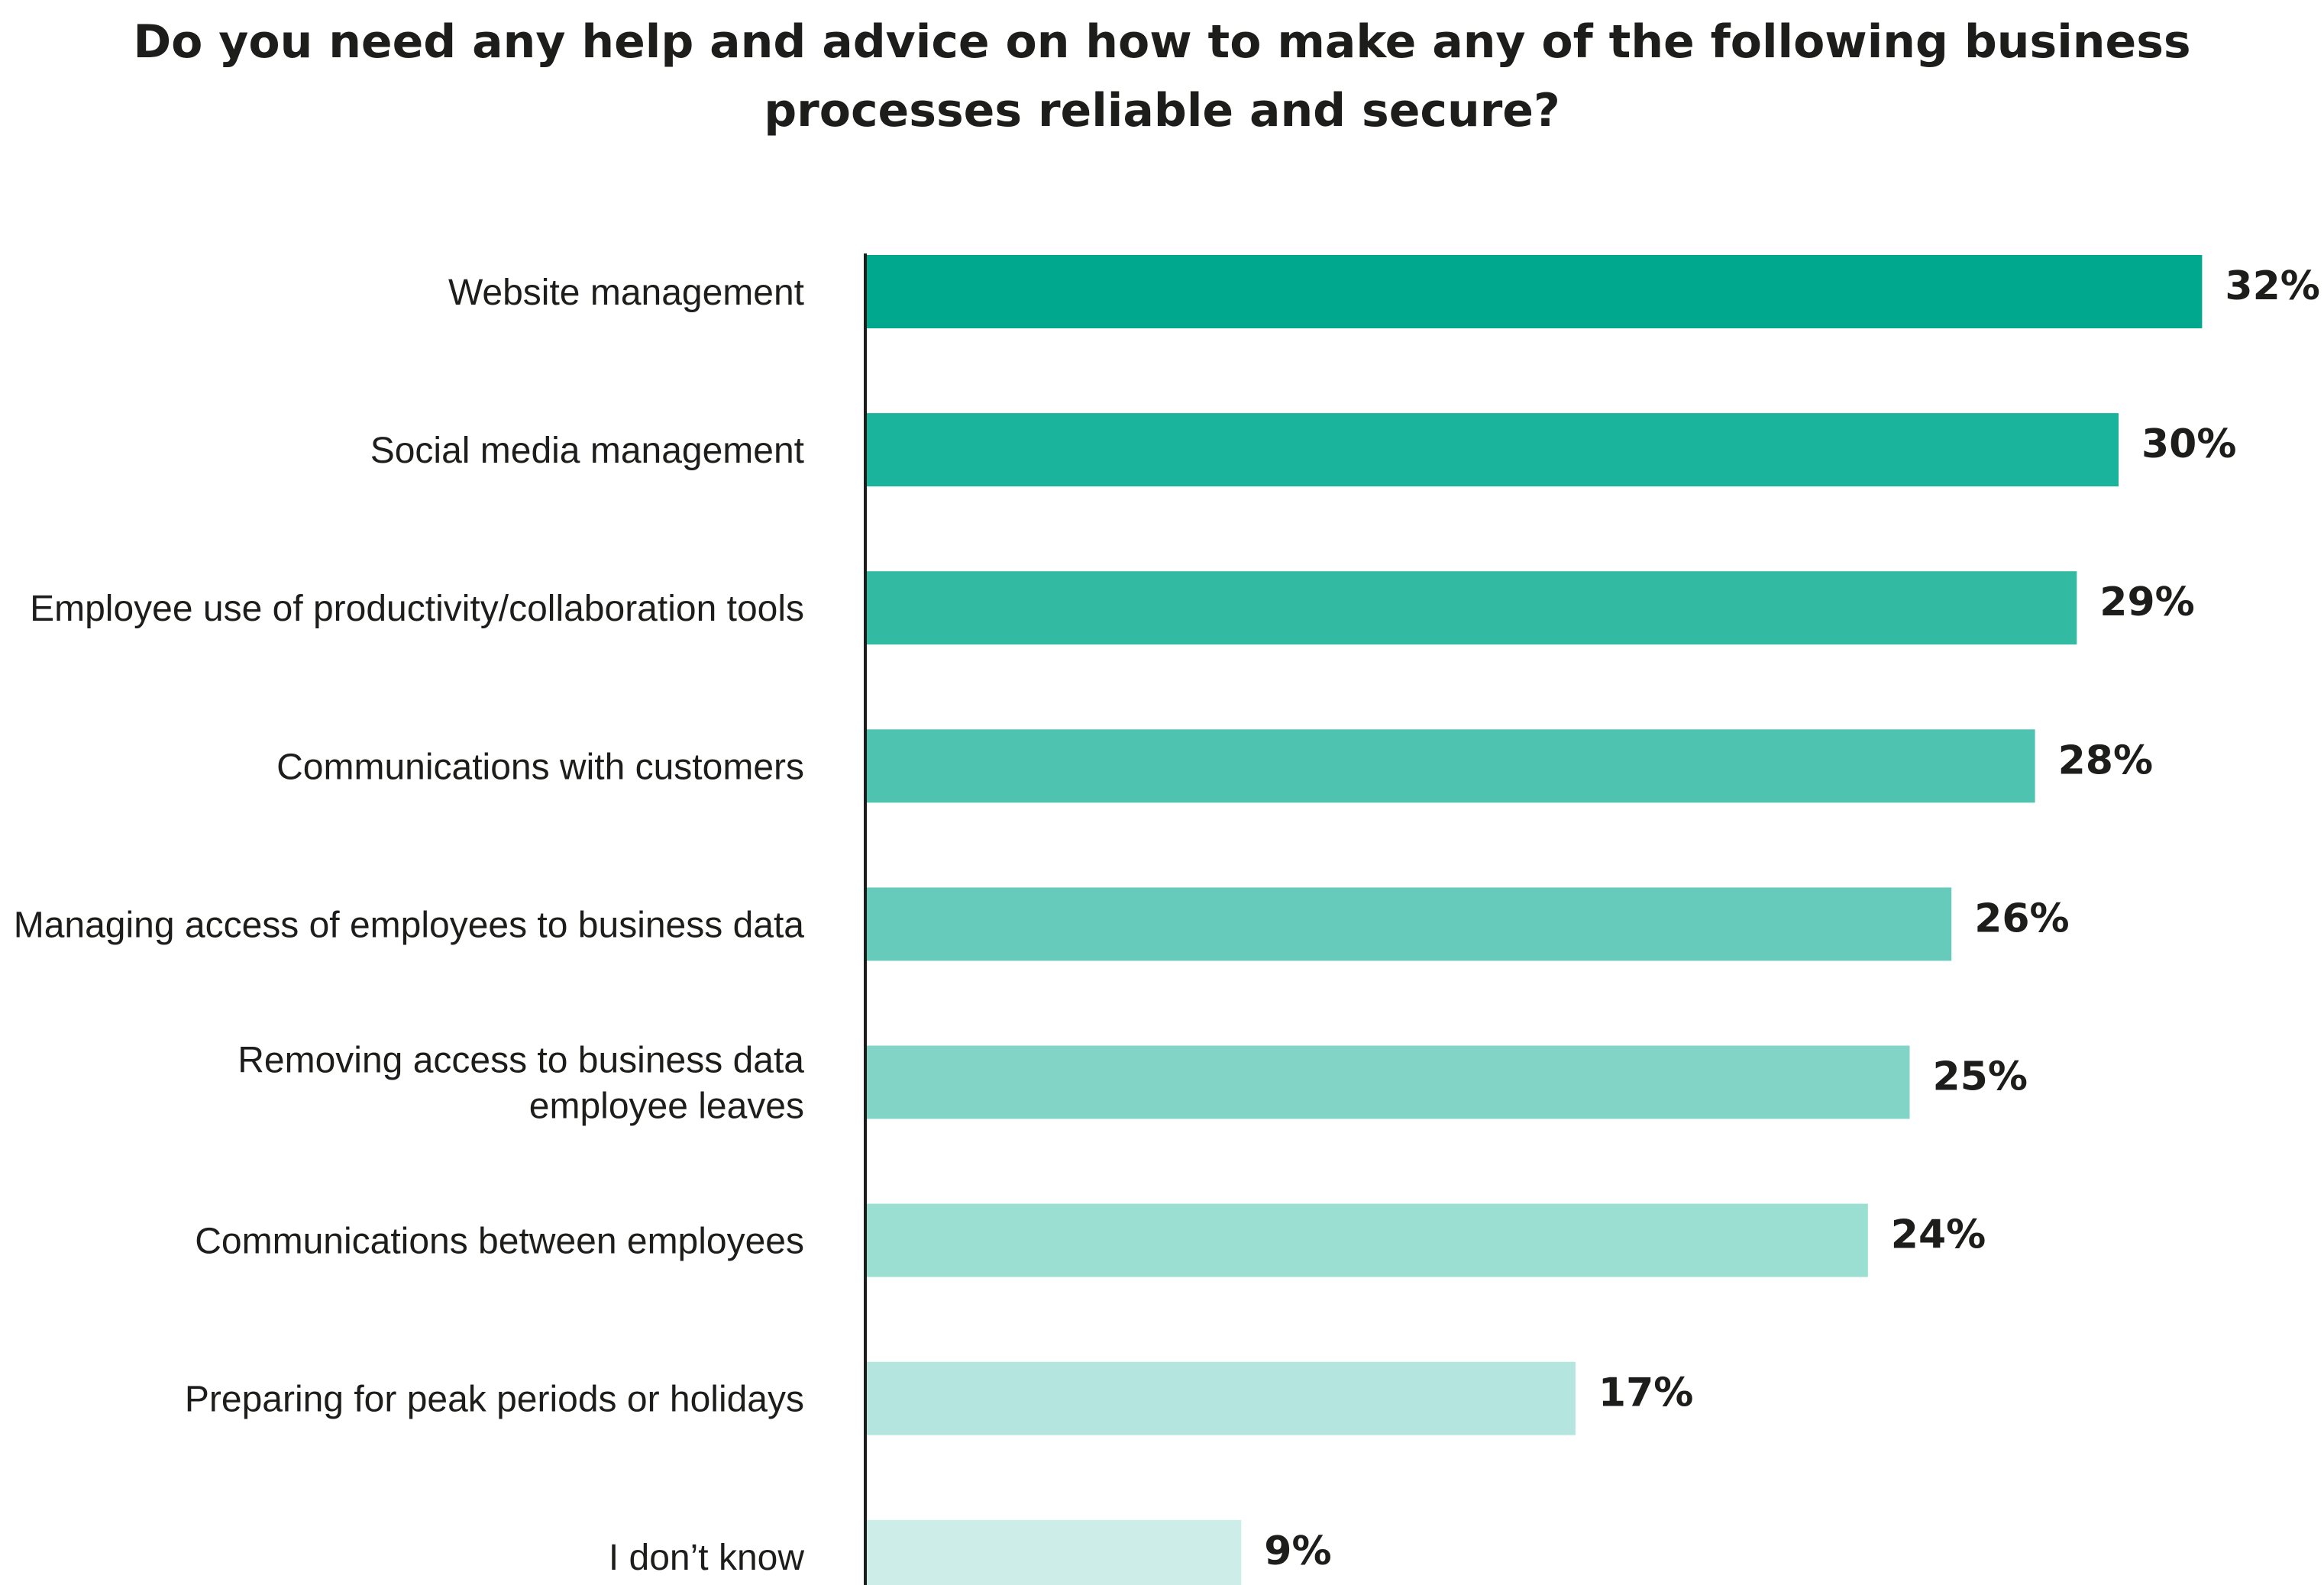 The width and height of the screenshot is (2324, 1585). What do you see at coordinates (2188, 444) in the screenshot?
I see `value-label: 30%` at bounding box center [2188, 444].